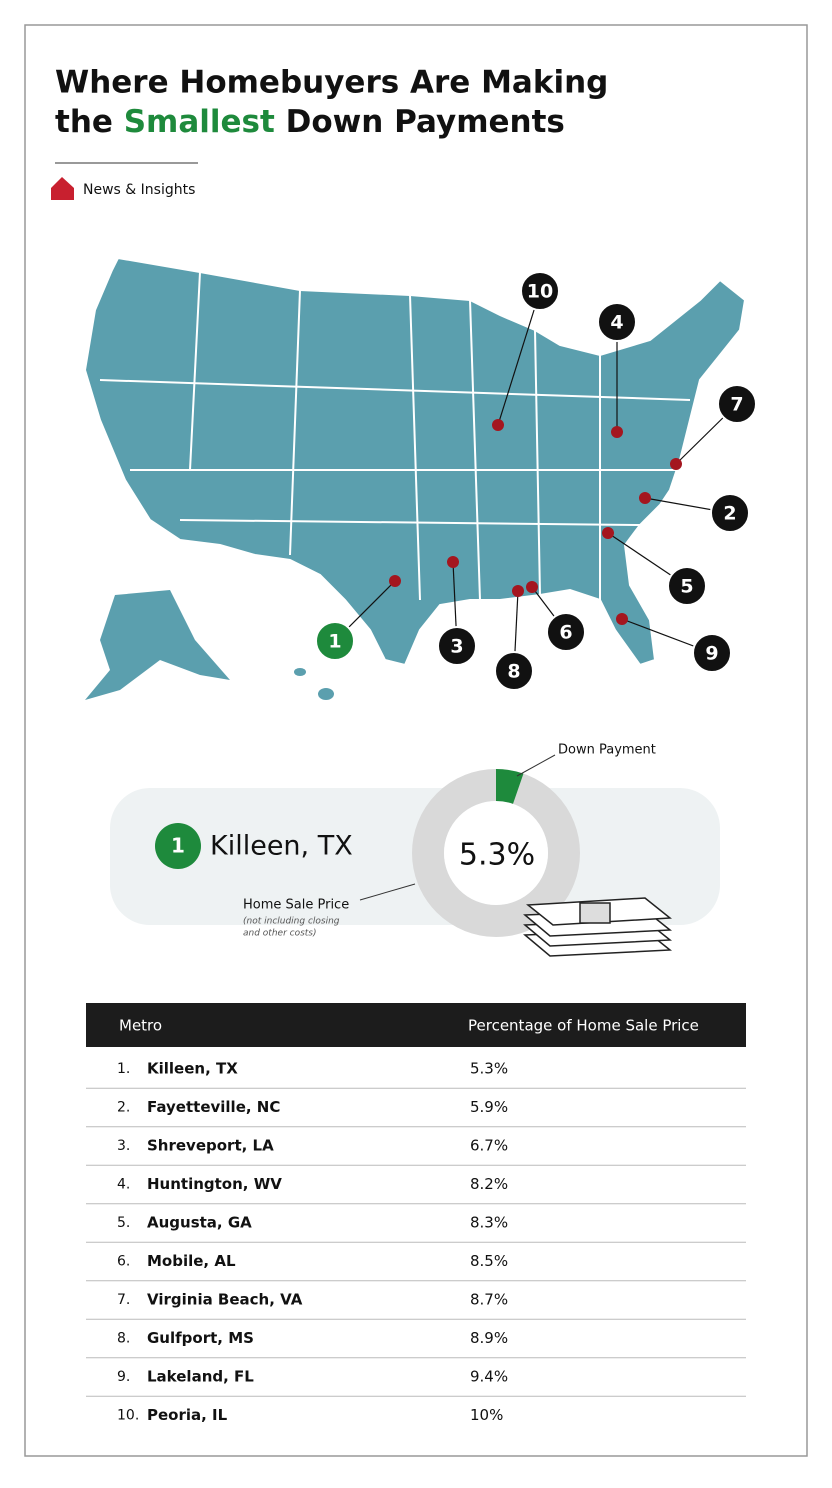 This screenshot has height=1488, width=832. What do you see at coordinates (123, 1339) in the screenshot?
I see `row-rank: 8.` at bounding box center [123, 1339].